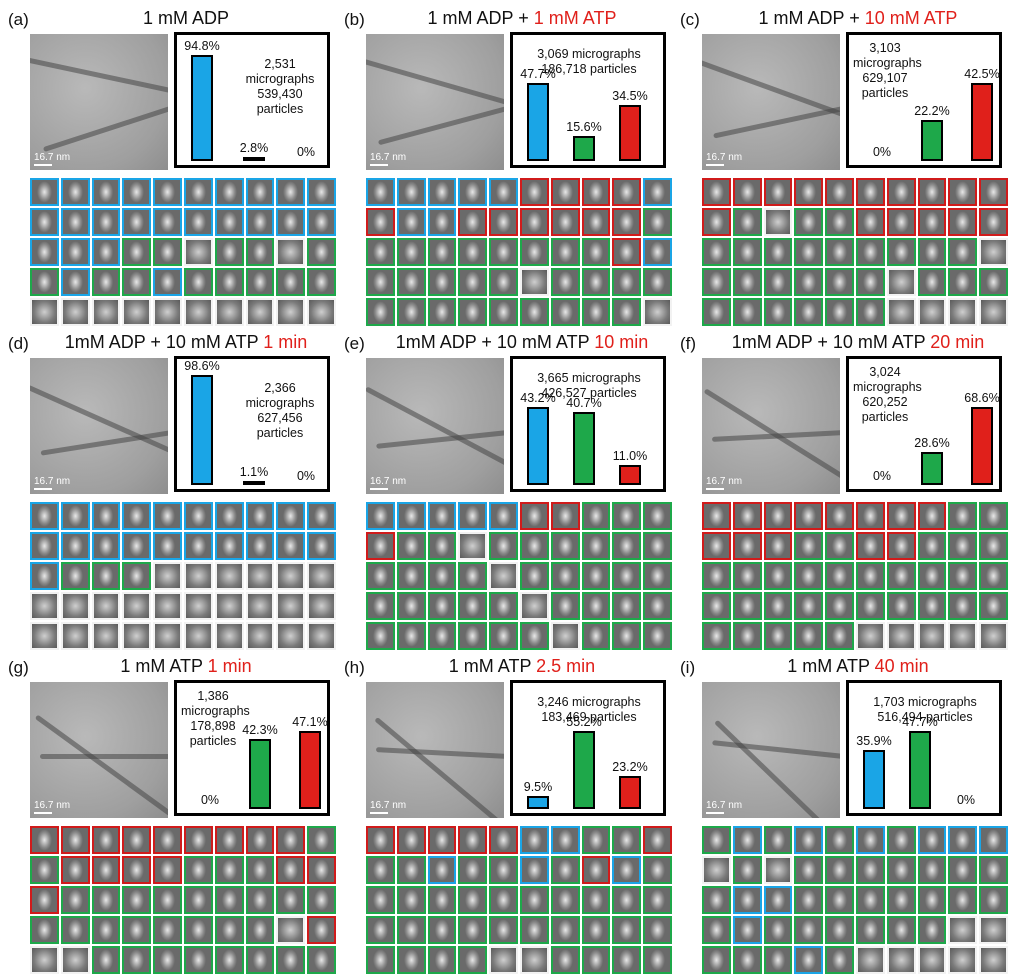 The image size is (1015, 974). Describe the element at coordinates (575, 18) in the screenshot. I see `title-highlight: 1 mM ATP` at that location.